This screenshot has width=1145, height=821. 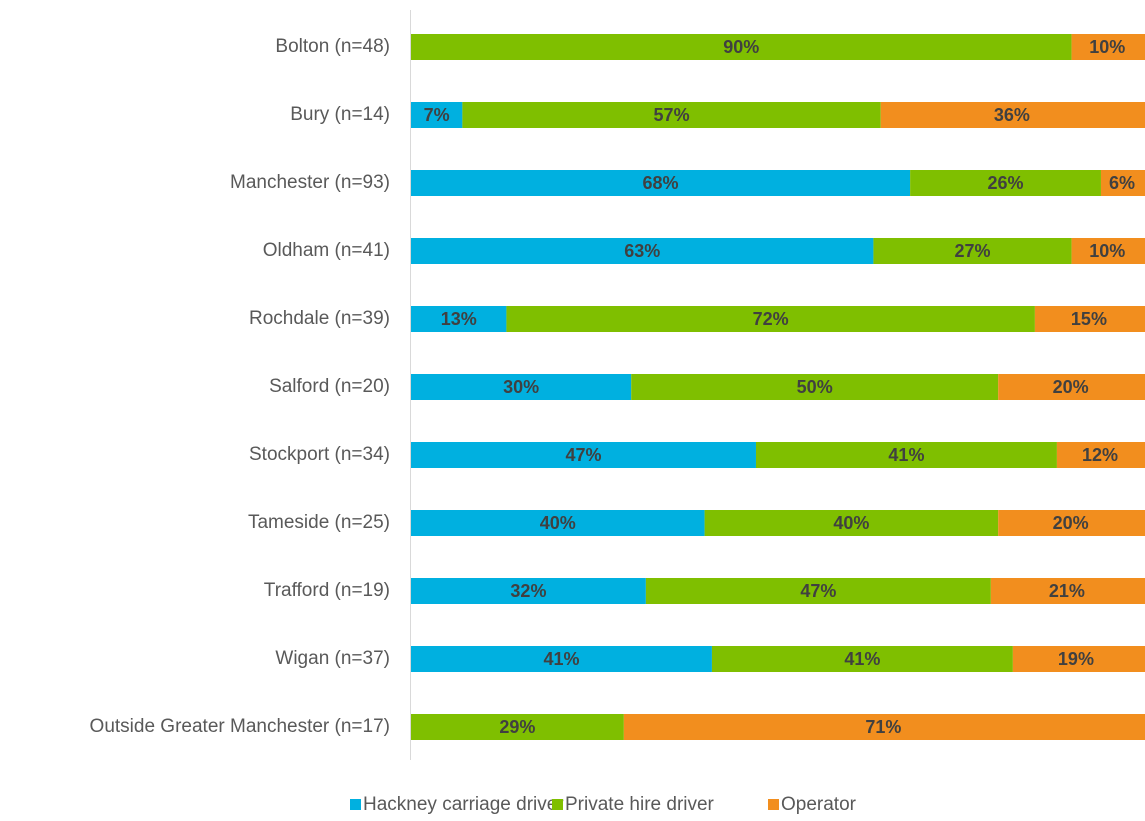 I want to click on data-label: 15%, so click(x=1089, y=319).